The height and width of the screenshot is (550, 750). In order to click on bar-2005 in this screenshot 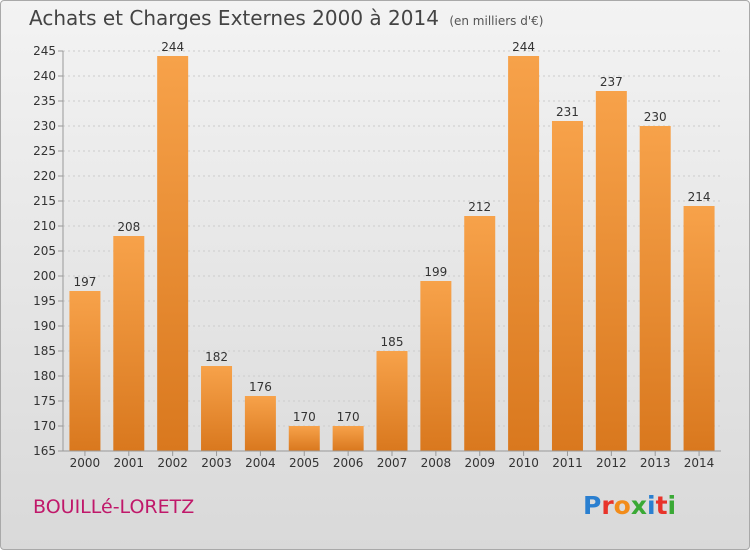, I will do `click(304, 438)`.